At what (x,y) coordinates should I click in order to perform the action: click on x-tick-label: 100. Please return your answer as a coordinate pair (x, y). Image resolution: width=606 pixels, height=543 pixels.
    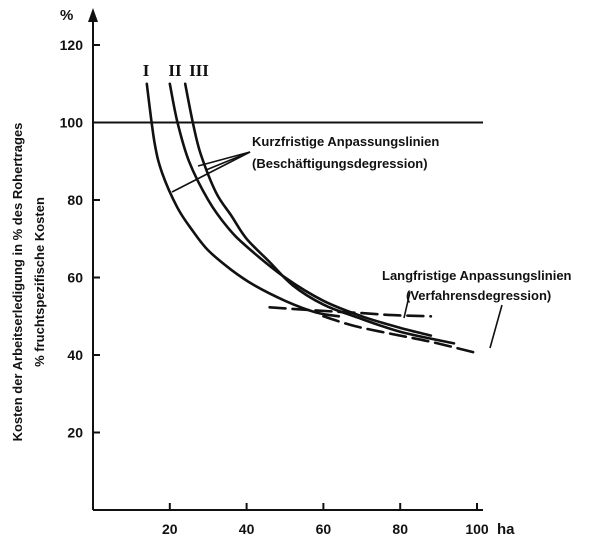
    Looking at the image, I should click on (477, 529).